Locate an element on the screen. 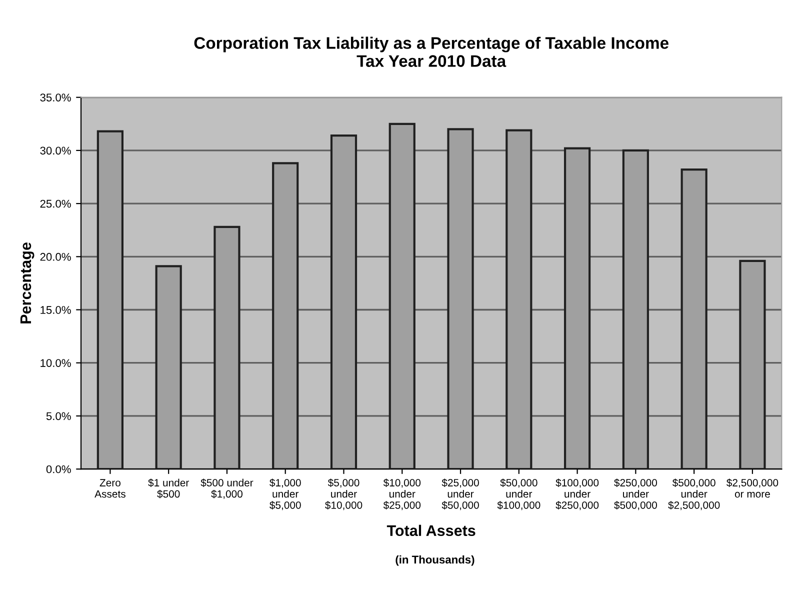 The width and height of the screenshot is (810, 590). y-tick-label: 15.0% is located at coordinates (55, 310).